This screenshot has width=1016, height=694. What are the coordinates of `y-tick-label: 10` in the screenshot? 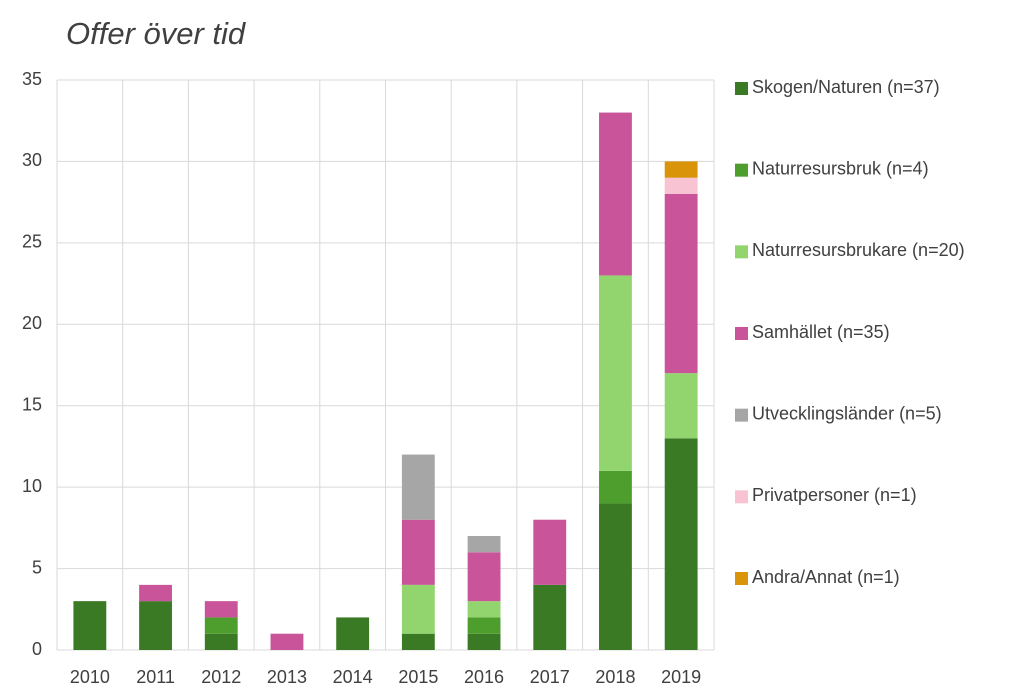 It's located at (32, 486).